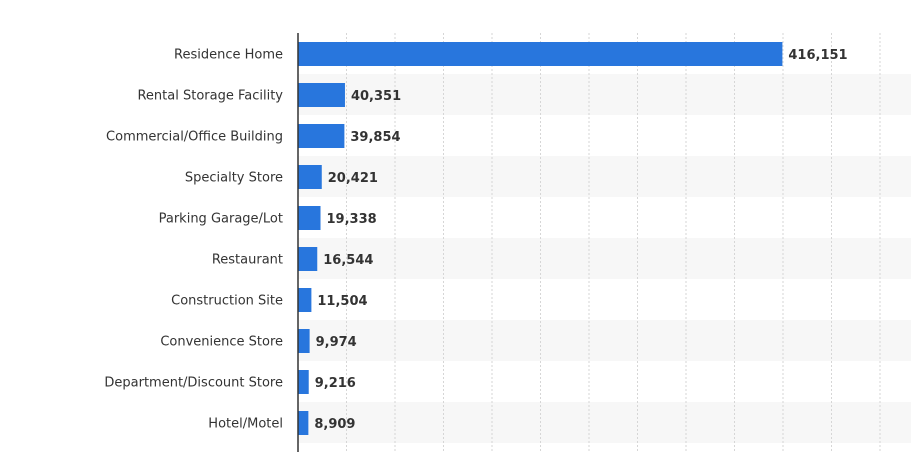 The width and height of the screenshot is (911, 456). What do you see at coordinates (817, 55) in the screenshot?
I see `data-label: 416,151` at bounding box center [817, 55].